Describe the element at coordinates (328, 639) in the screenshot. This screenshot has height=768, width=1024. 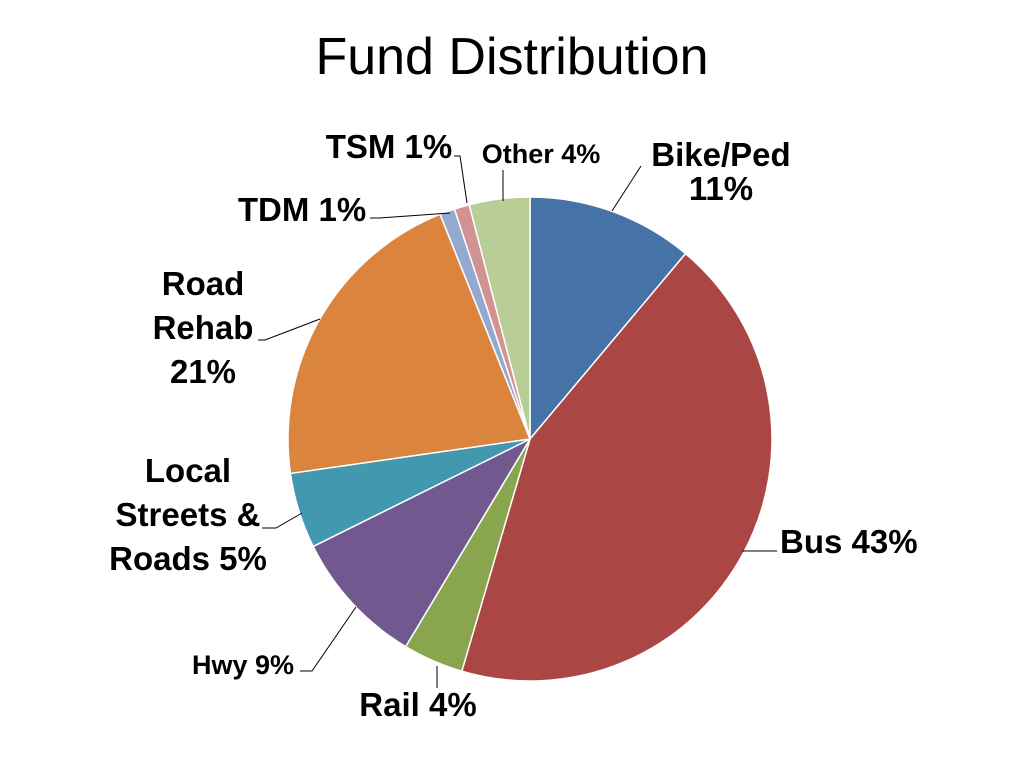
I see `leader-line-hwy` at that location.